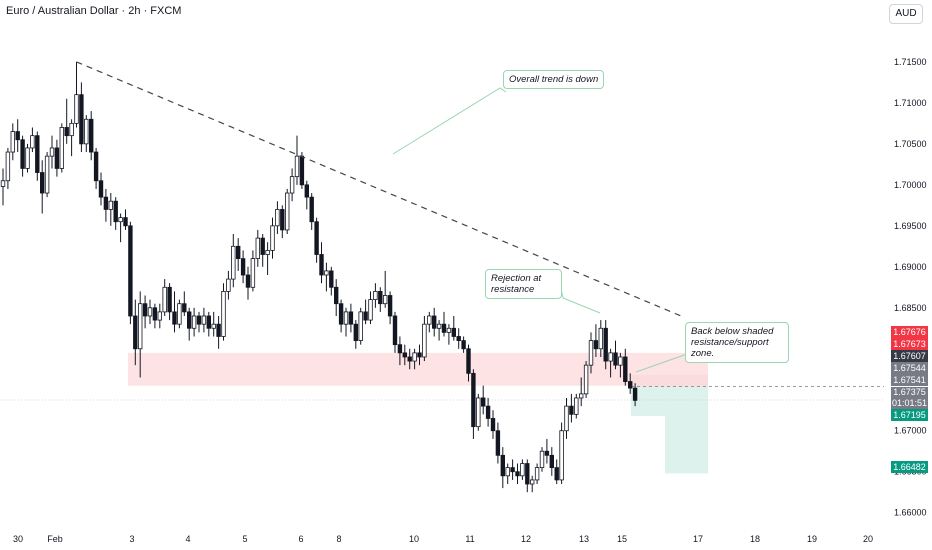  What do you see at coordinates (755, 539) in the screenshot?
I see `x-tick-label: 18` at bounding box center [755, 539].